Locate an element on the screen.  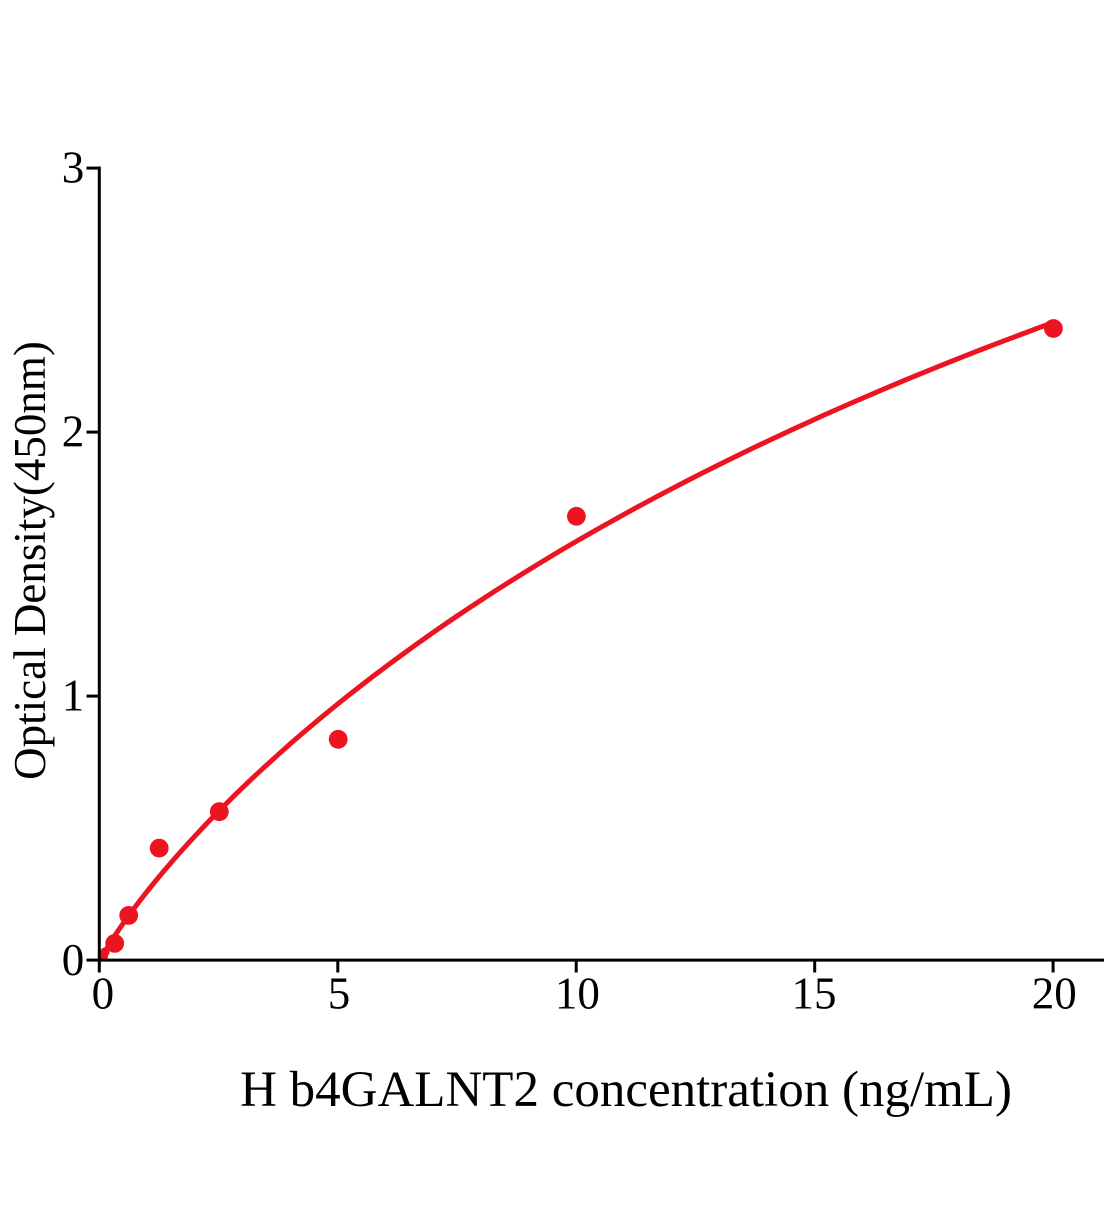
svg-text: 3 is located at coordinates (73, 167).